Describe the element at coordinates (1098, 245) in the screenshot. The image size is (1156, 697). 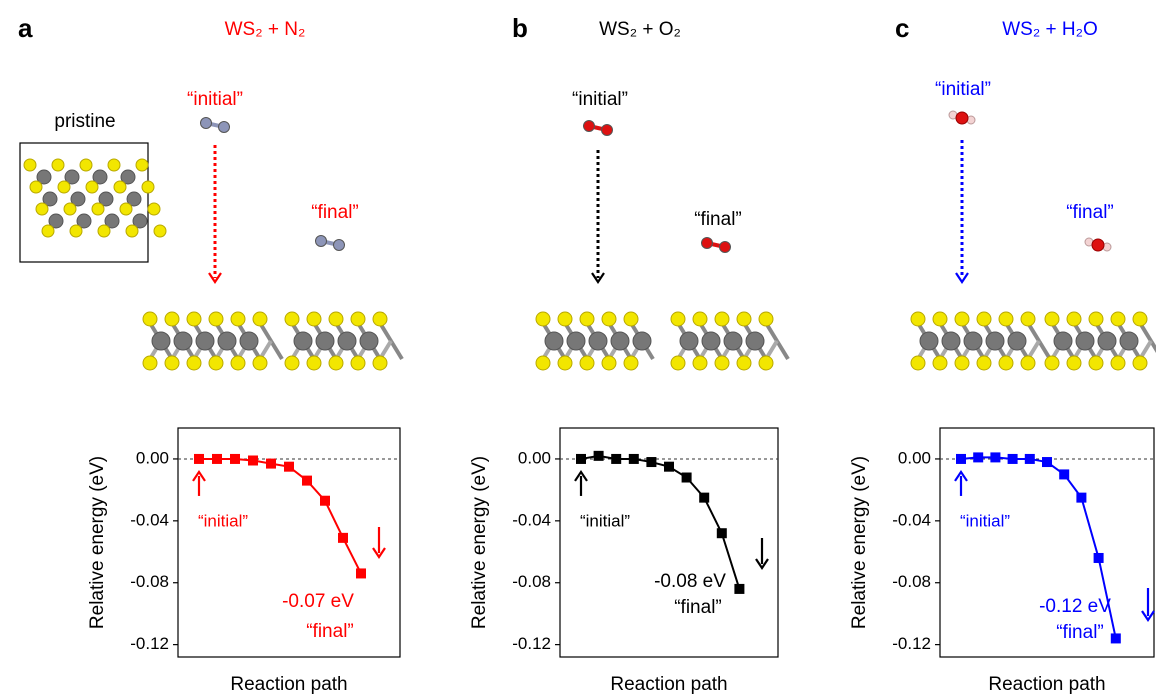
I see `o-atom` at that location.